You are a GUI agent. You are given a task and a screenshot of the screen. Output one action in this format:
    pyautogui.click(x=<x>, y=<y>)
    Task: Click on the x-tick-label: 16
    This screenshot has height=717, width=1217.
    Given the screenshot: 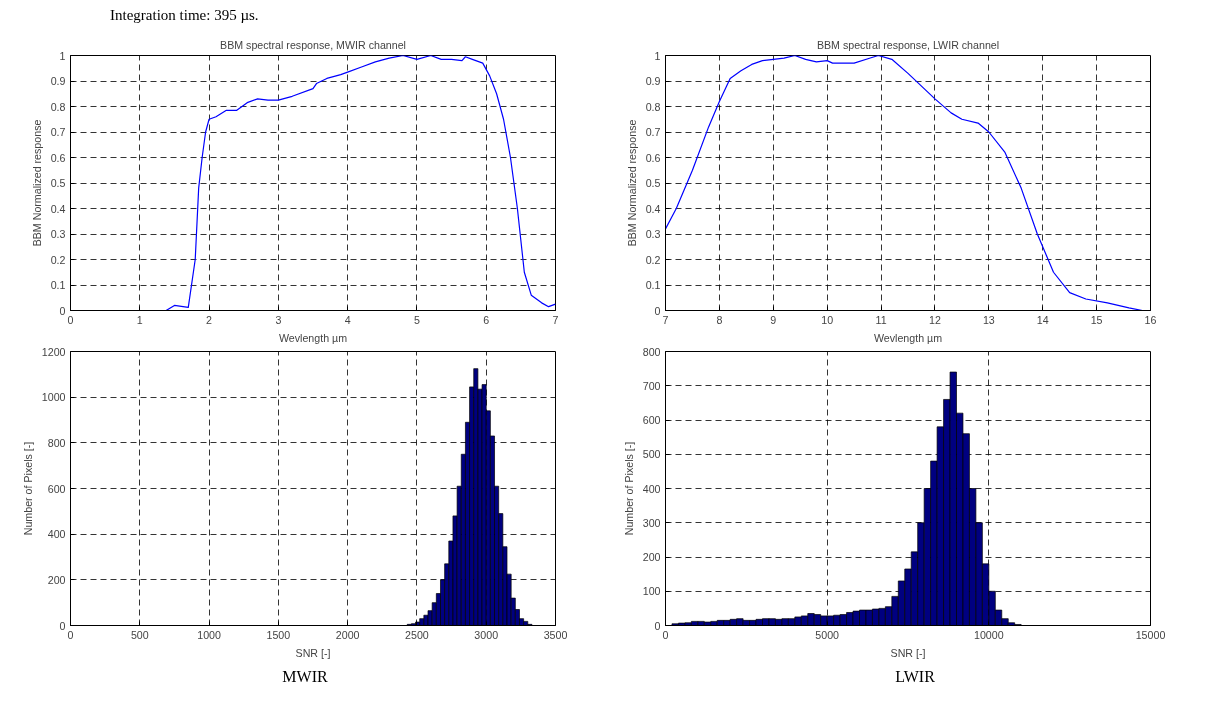 What is the action you would take?
    pyautogui.click(x=1150, y=319)
    